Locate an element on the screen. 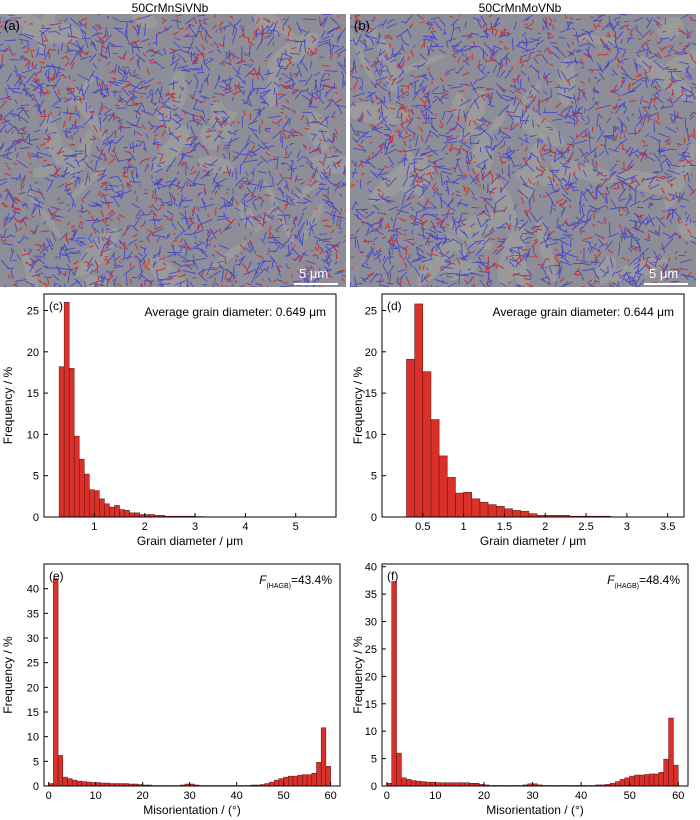 The width and height of the screenshot is (700, 820). y-tick-label: 35 is located at coordinates (33, 614).